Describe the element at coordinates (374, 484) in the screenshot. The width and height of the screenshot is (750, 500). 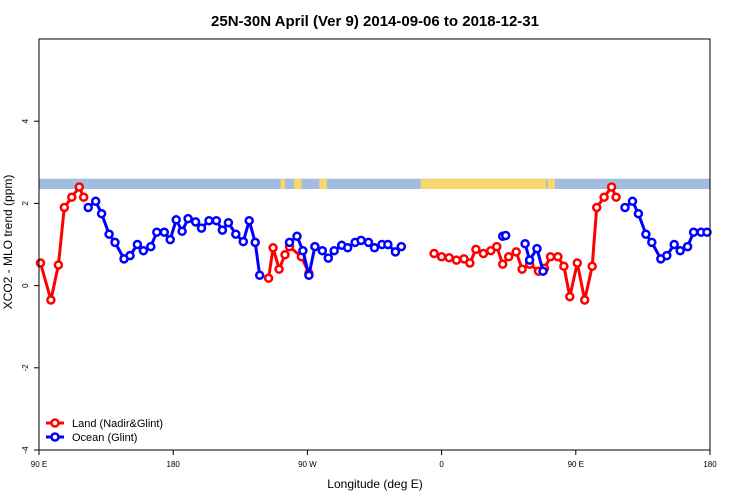
I see `x-axis-label: Longitude (deg E)` at that location.